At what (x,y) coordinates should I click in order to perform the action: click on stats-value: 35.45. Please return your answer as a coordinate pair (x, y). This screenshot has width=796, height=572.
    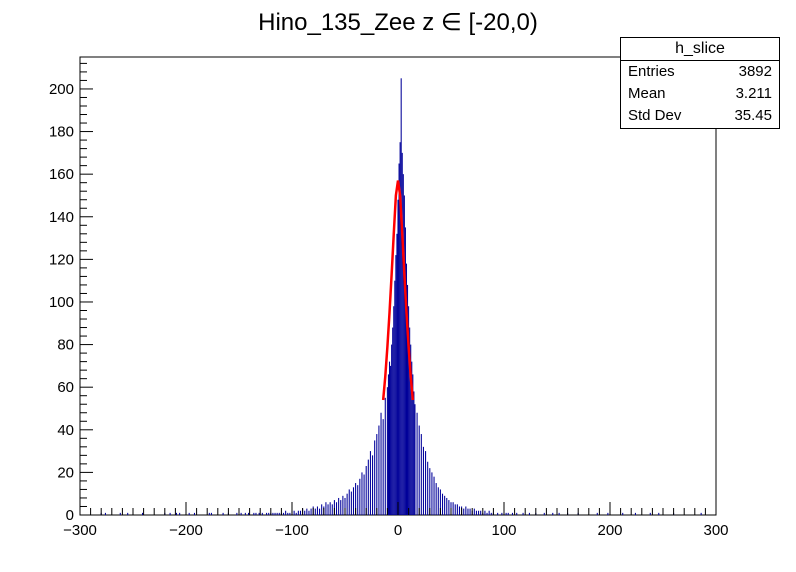
    Looking at the image, I should click on (753, 115).